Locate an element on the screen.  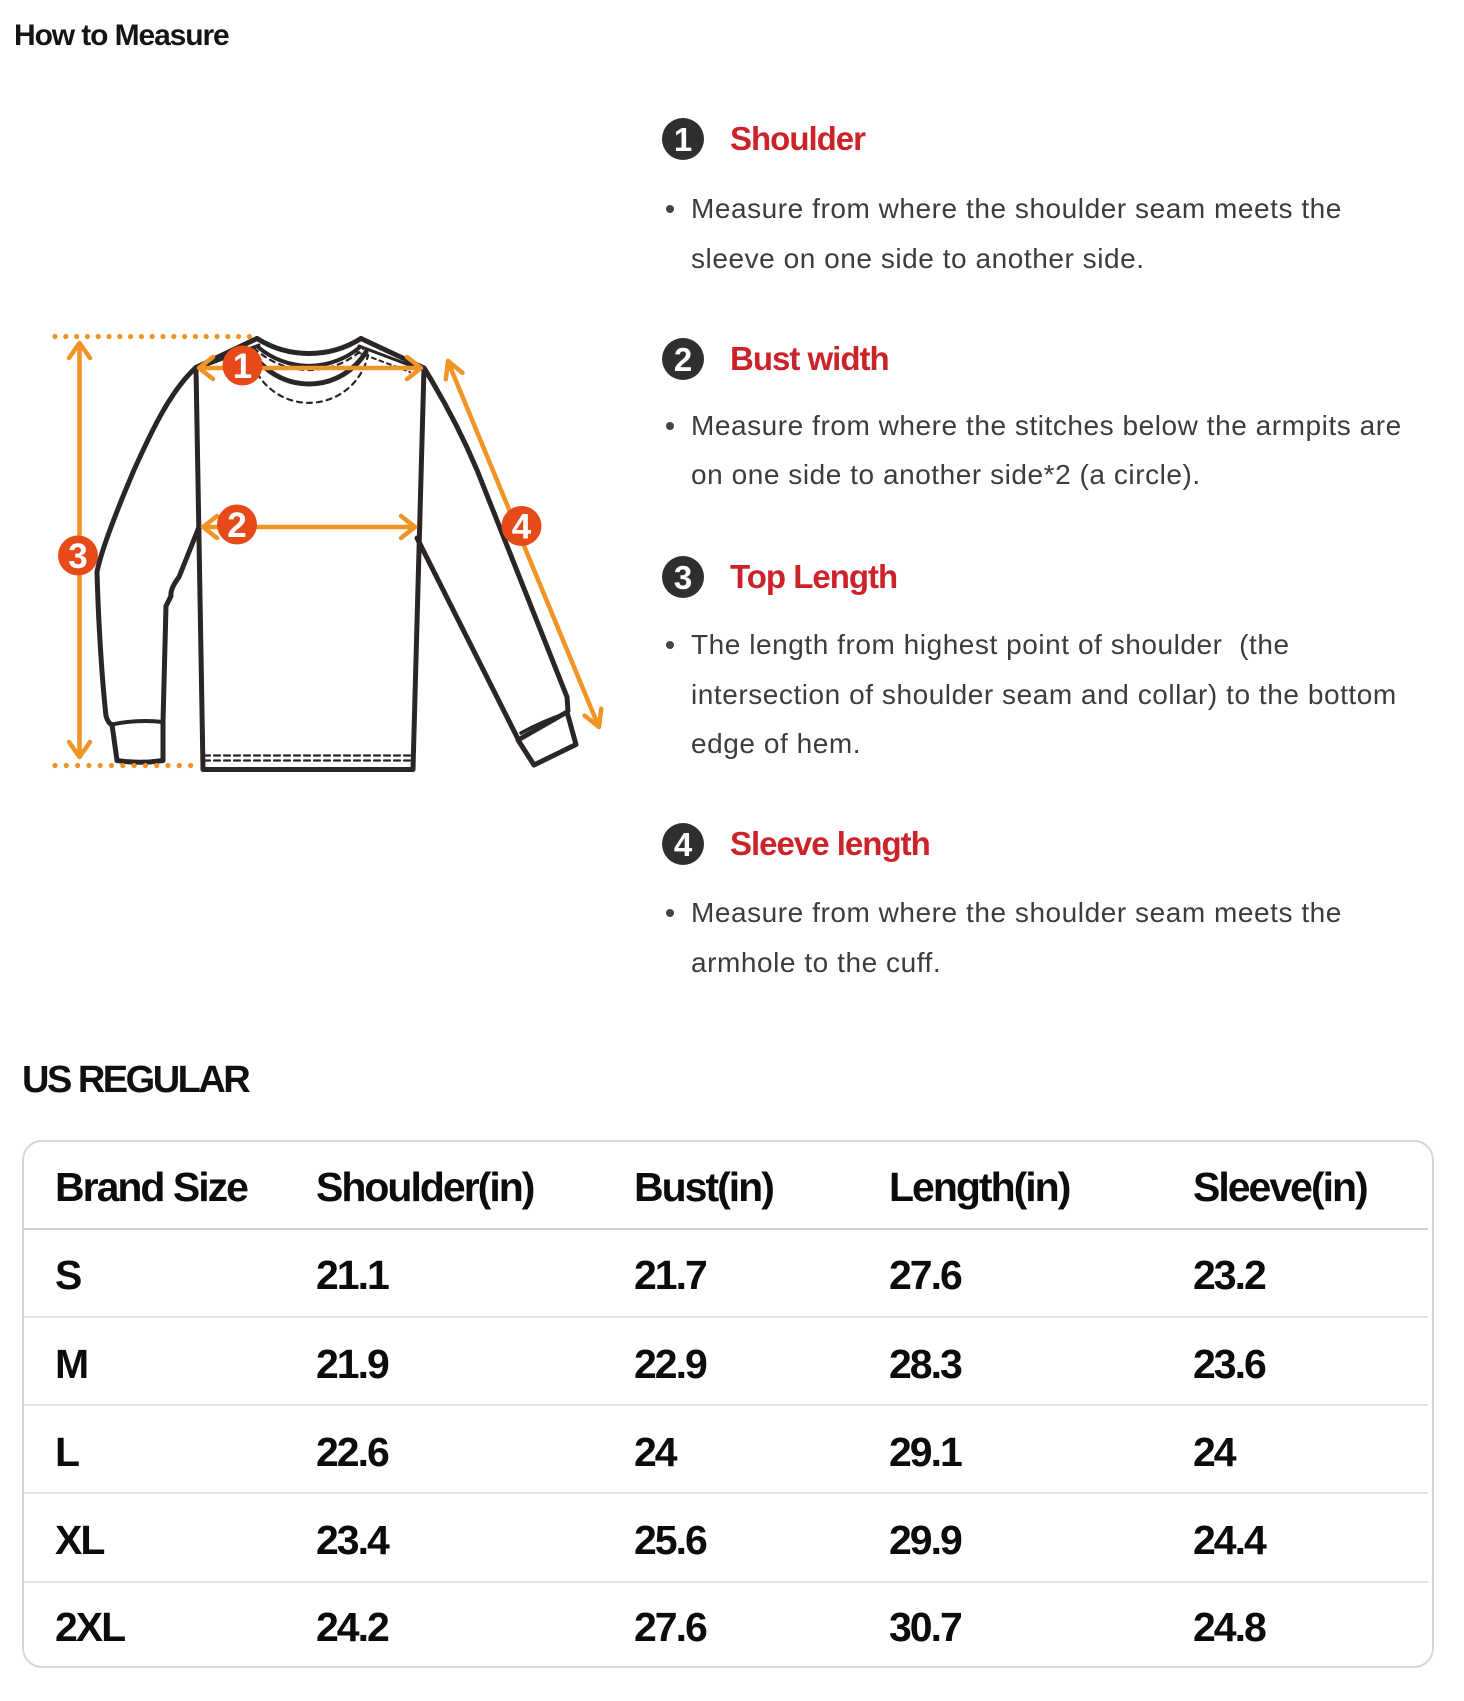
svg-text: 4 is located at coordinates (522, 527).